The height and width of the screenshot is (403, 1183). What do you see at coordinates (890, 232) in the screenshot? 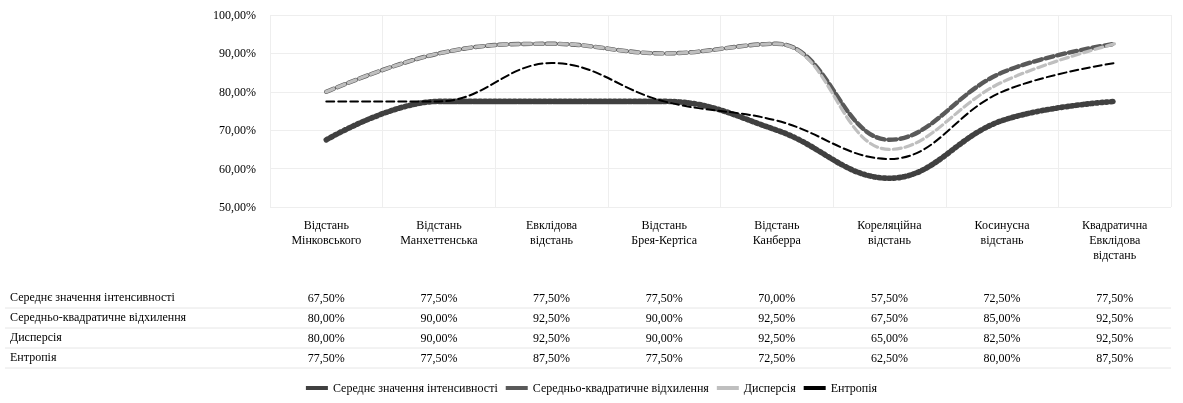
I see `x-tick-label: Кореляційна відстань` at bounding box center [890, 232].